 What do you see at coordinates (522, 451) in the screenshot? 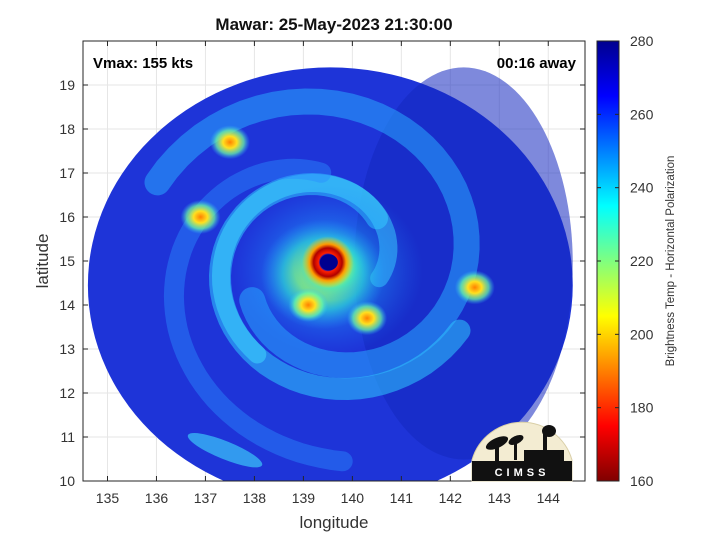
I see `cimss-logo: CIMSS` at bounding box center [522, 451].